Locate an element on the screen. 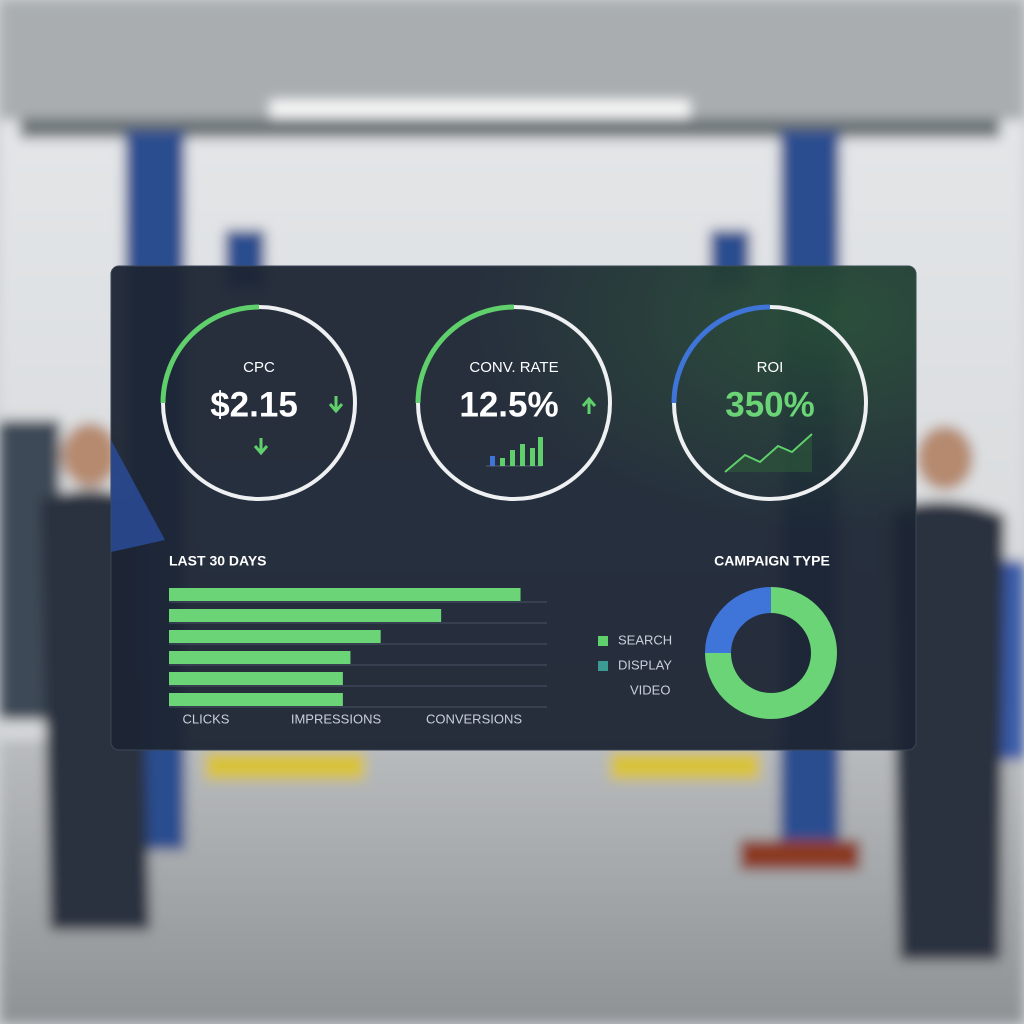 The image size is (1024, 1024). gauge-label: CPC is located at coordinates (259, 367).